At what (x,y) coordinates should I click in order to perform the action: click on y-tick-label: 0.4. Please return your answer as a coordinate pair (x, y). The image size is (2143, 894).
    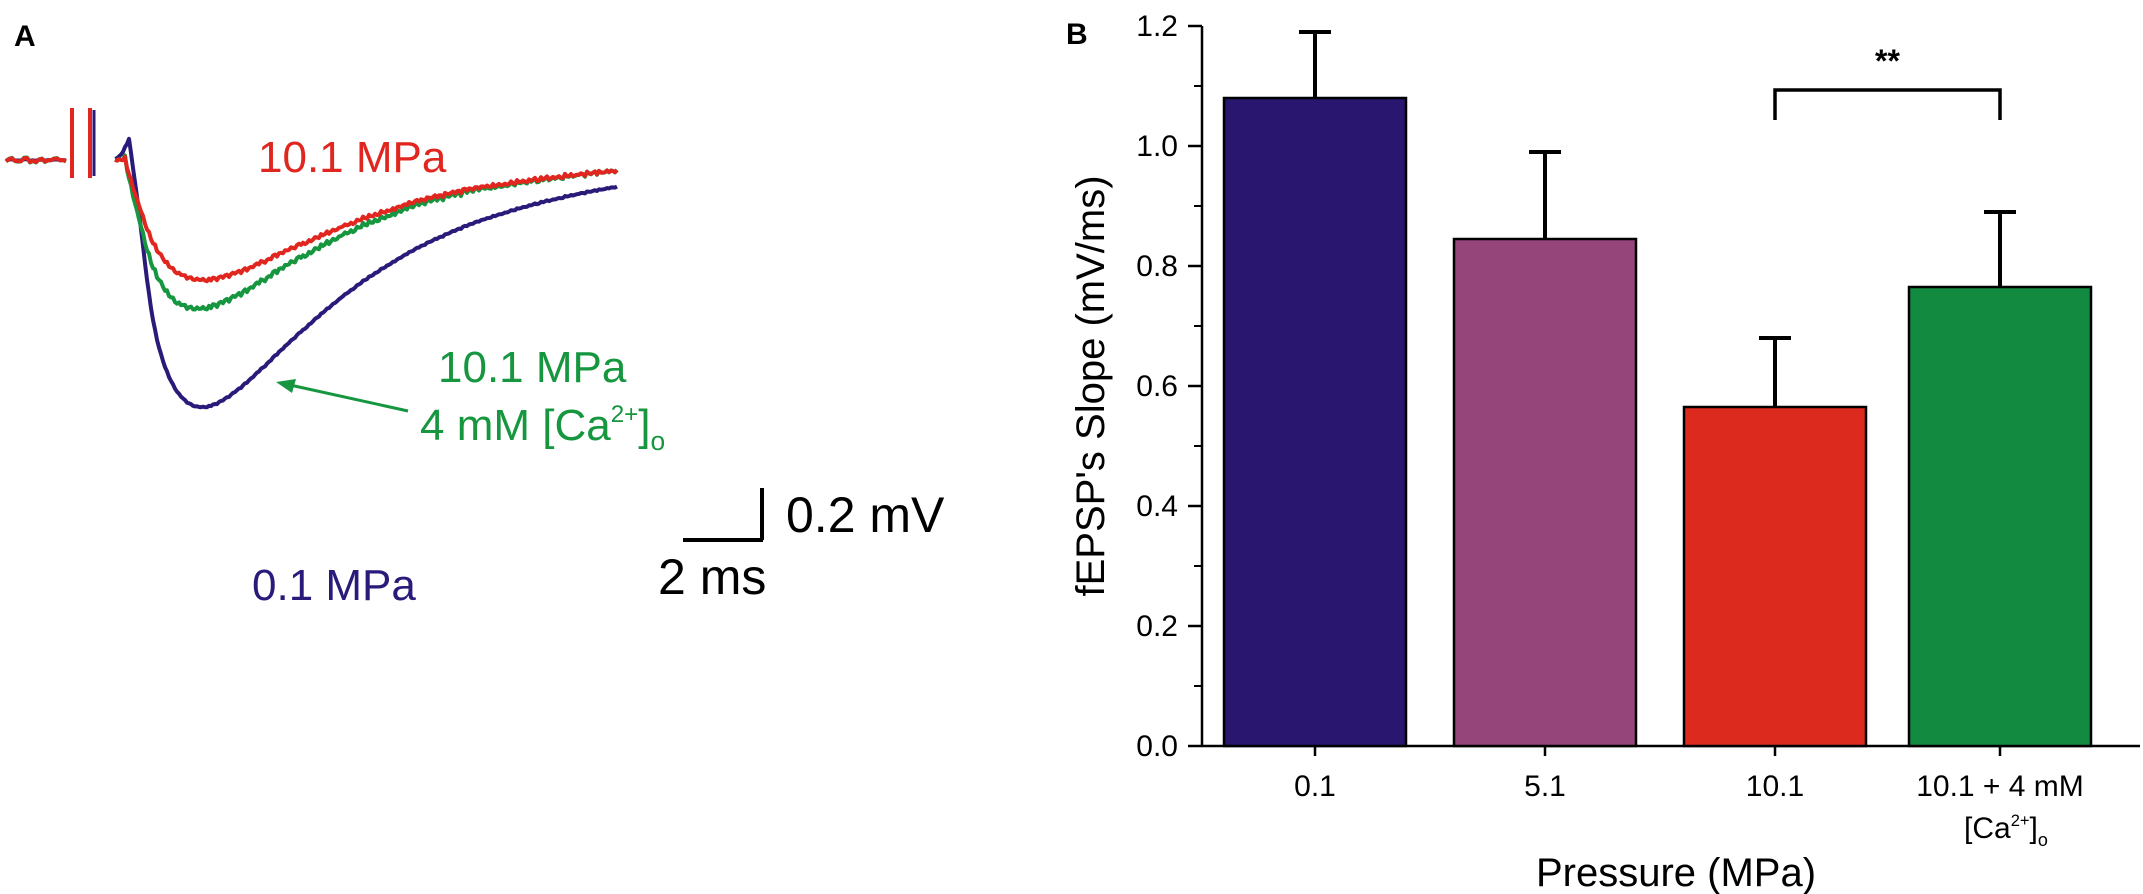
    Looking at the image, I should click on (1157, 506).